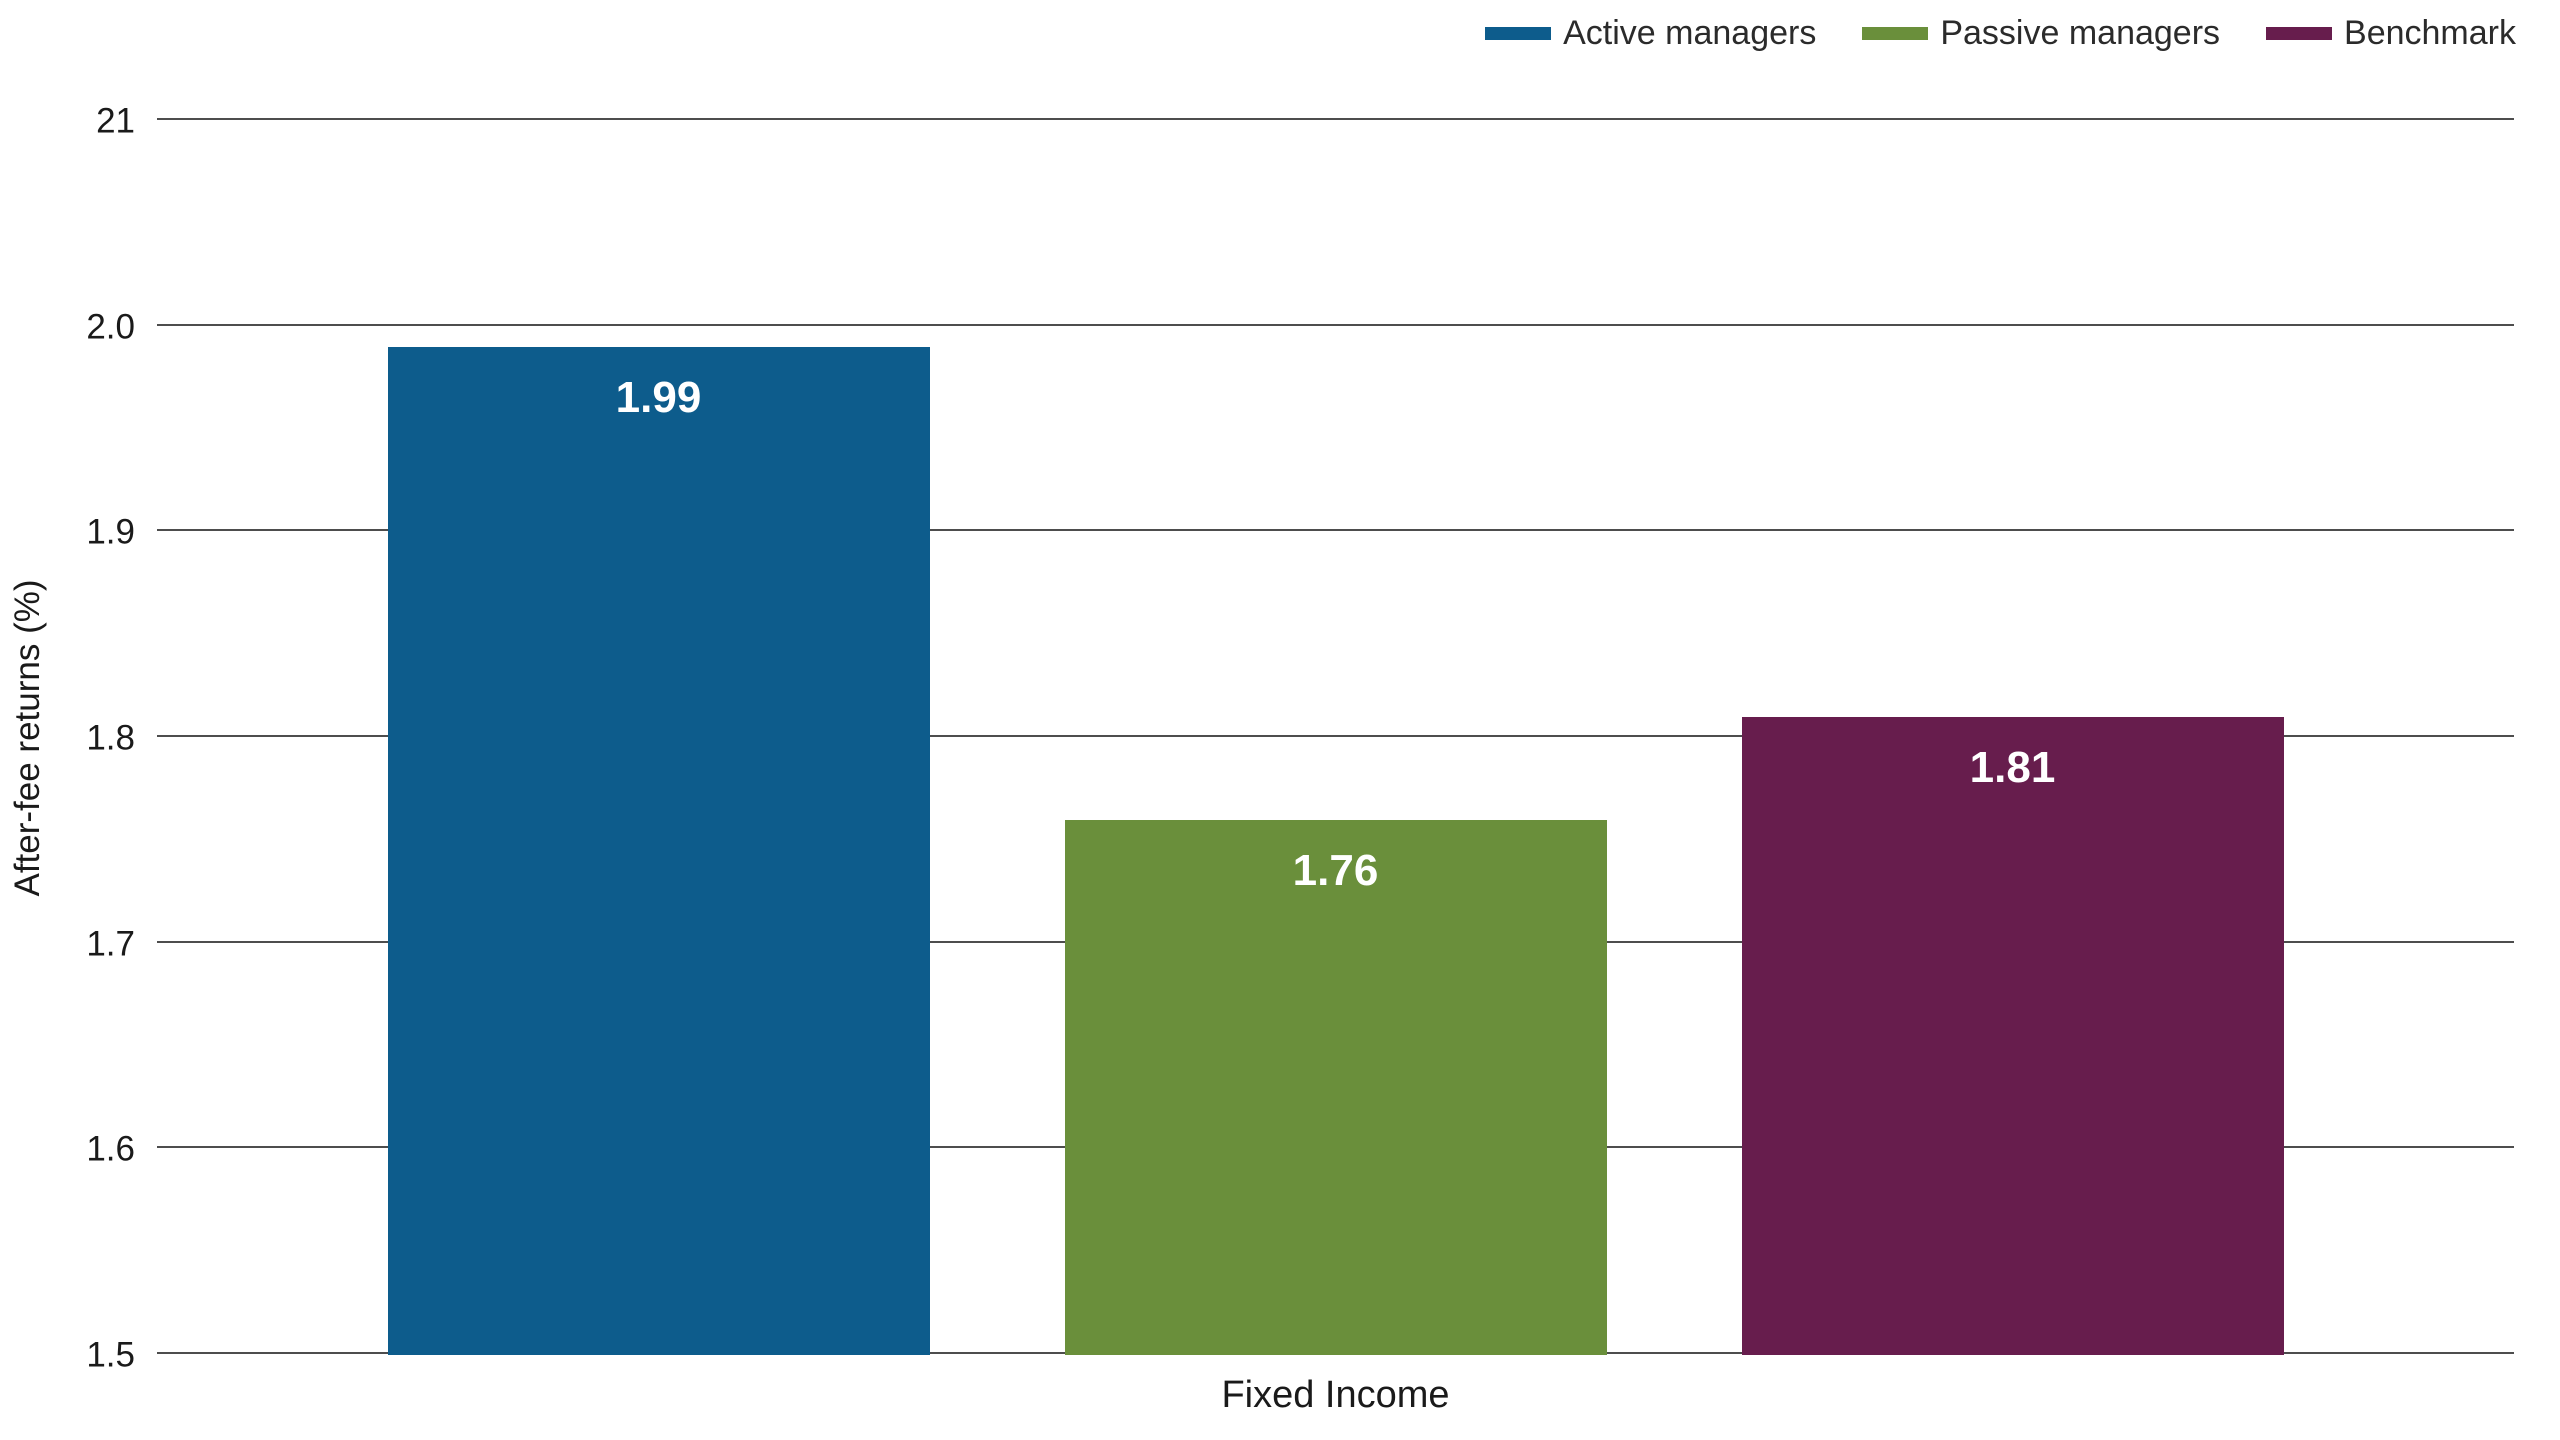  What do you see at coordinates (1895, 33) in the screenshot?
I see `legend-swatch-passive-managers` at bounding box center [1895, 33].